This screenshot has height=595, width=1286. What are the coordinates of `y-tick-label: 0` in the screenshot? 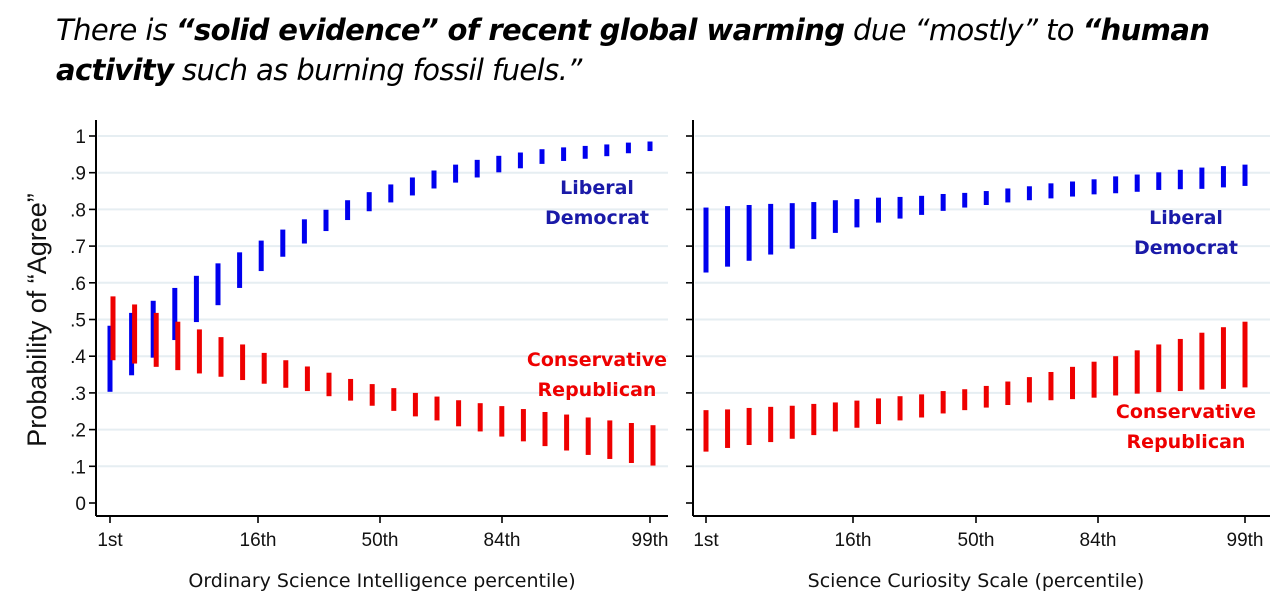 It's located at (80, 504).